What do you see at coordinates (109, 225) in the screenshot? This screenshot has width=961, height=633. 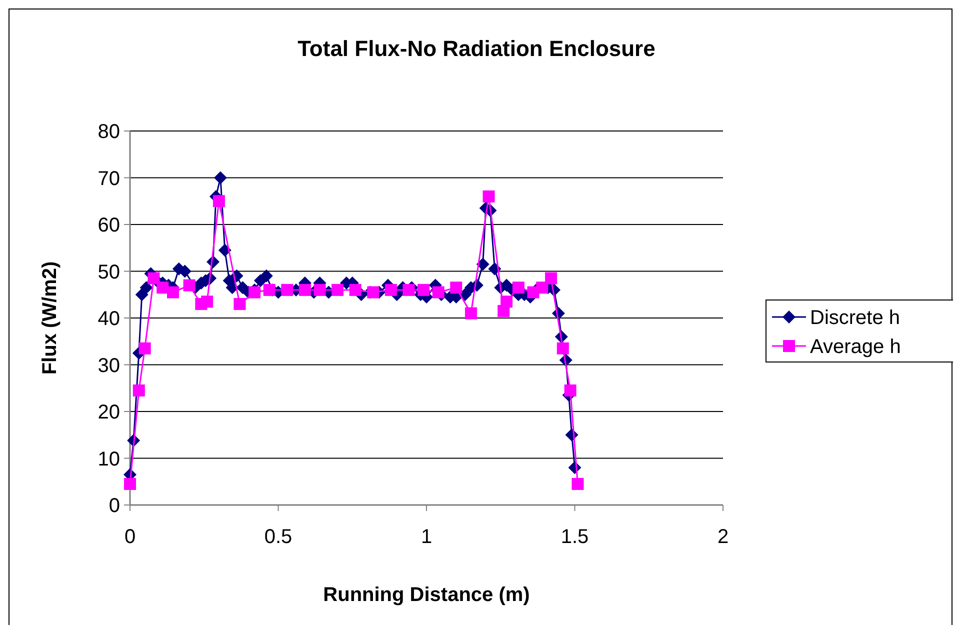 I see `y-tick-label: 60` at bounding box center [109, 225].